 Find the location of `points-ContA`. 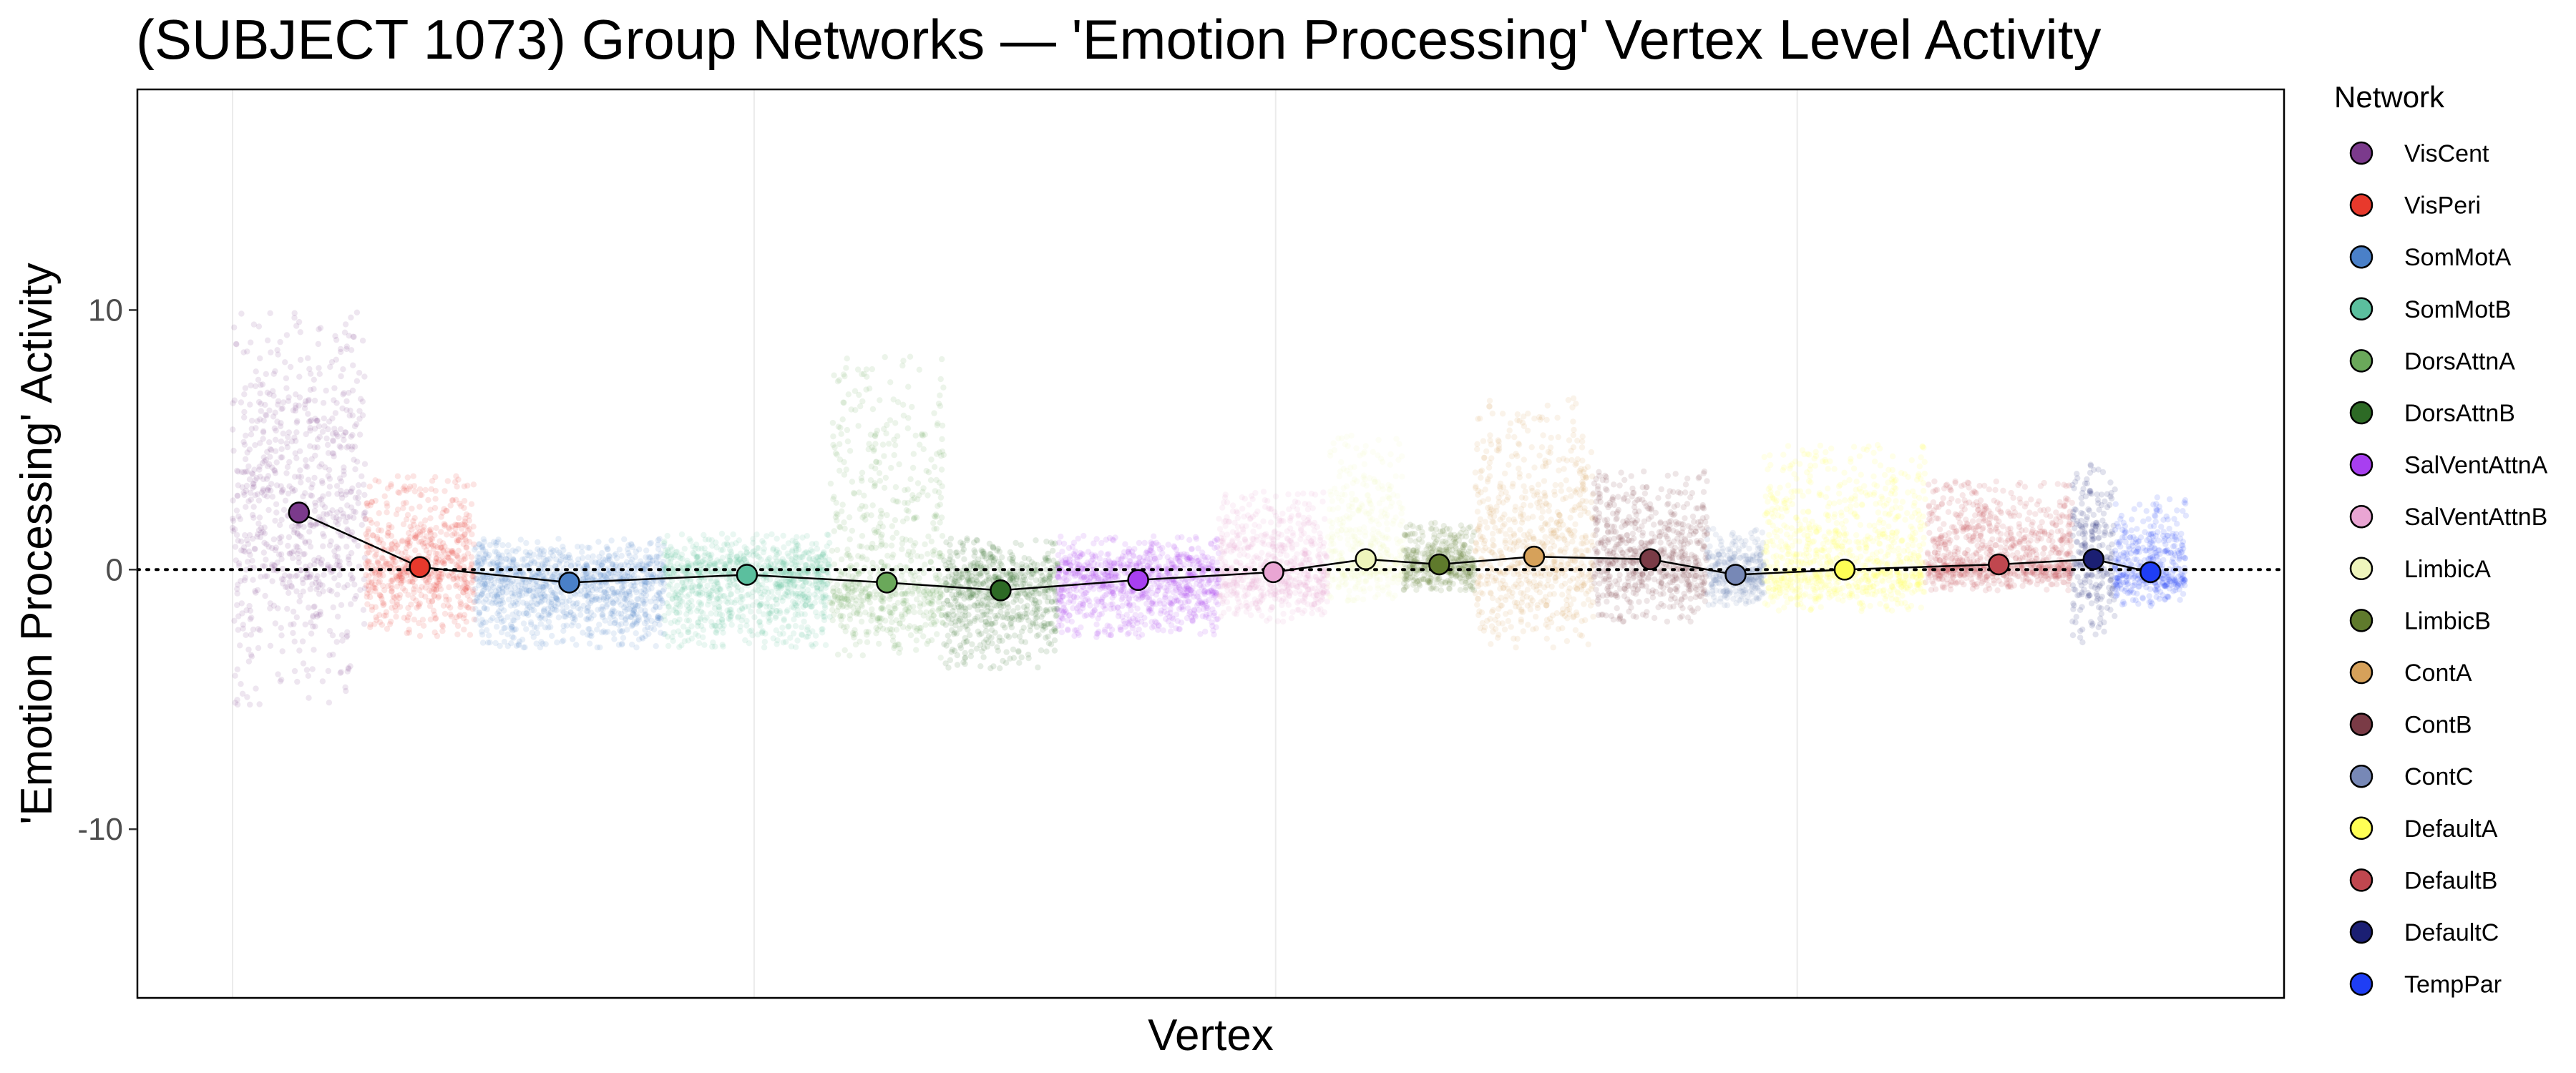

points-ContA is located at coordinates (1534, 523).